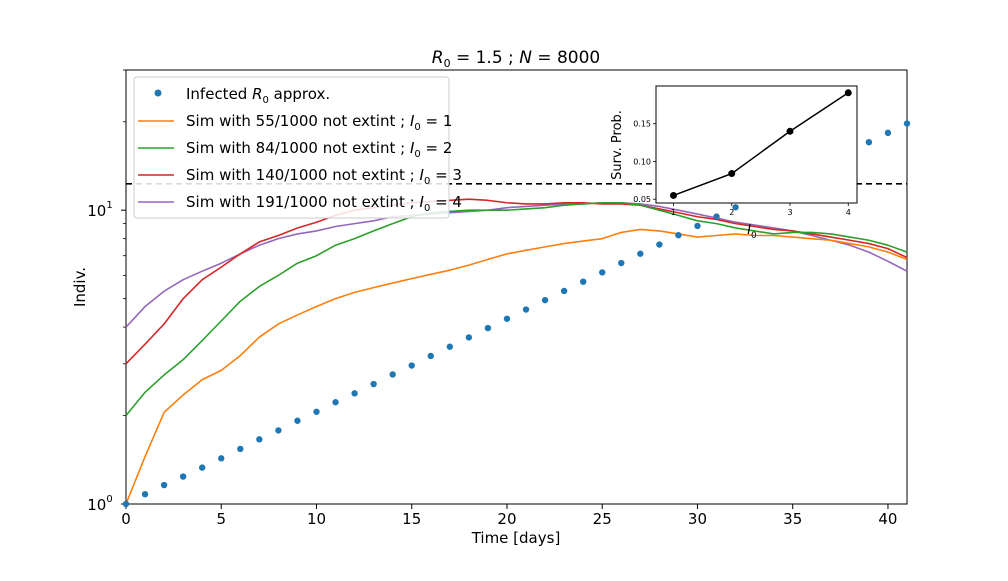 Image resolution: width=1008 pixels, height=581 pixels. What do you see at coordinates (848, 212) in the screenshot?
I see `inset-x-tick-label: 4` at bounding box center [848, 212].